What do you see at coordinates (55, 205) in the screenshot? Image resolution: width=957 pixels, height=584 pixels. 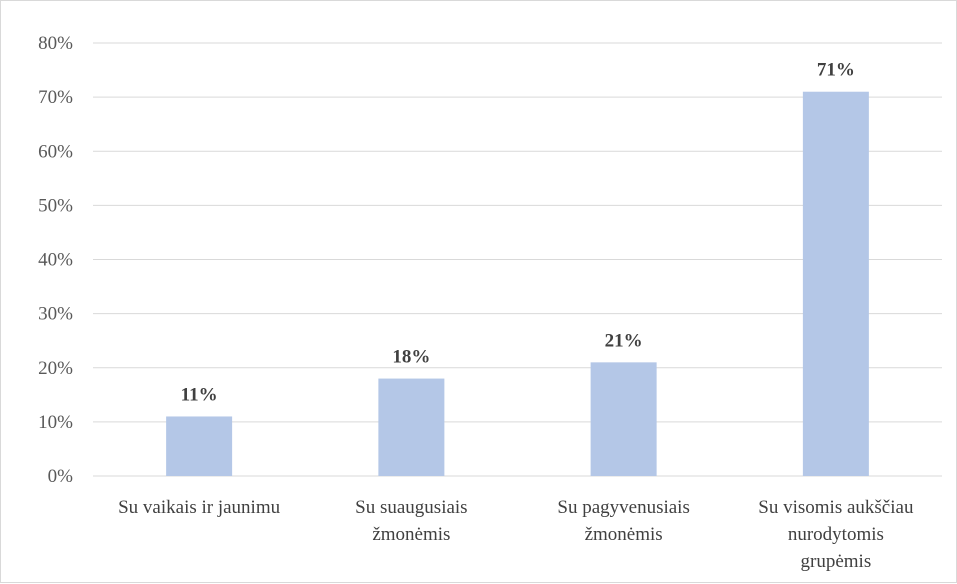 I see `y-tick-label: 50%` at bounding box center [55, 205].